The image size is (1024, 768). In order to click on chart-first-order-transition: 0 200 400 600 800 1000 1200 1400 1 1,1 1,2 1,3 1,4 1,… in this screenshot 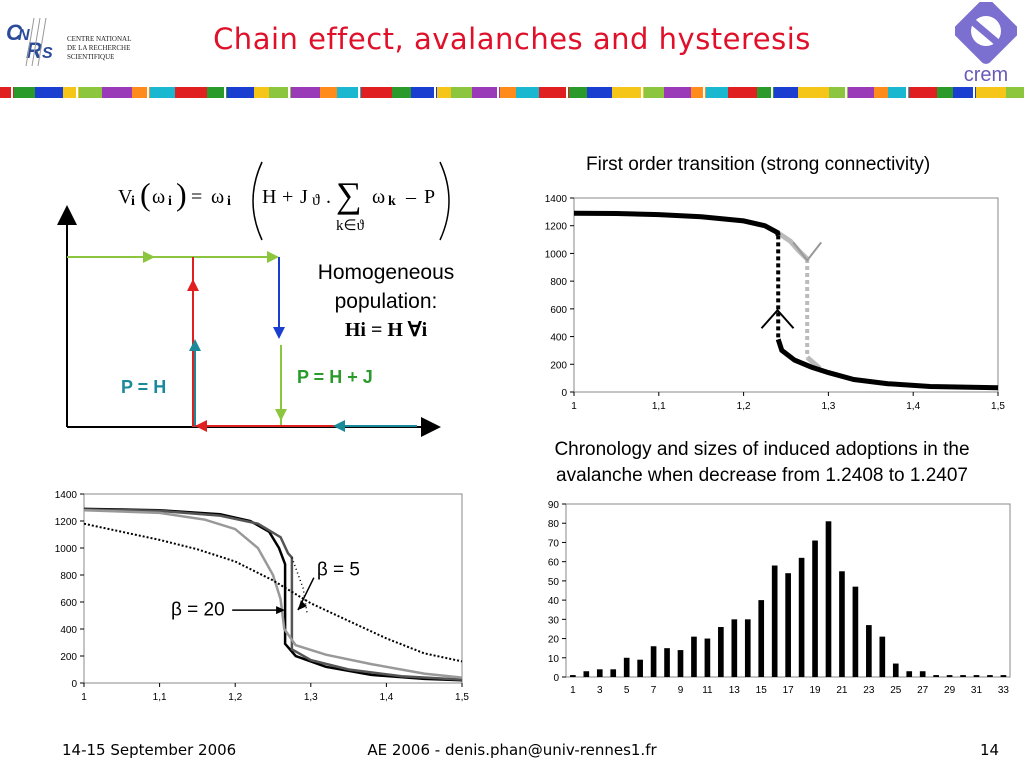, I will do `click(775, 303)`.